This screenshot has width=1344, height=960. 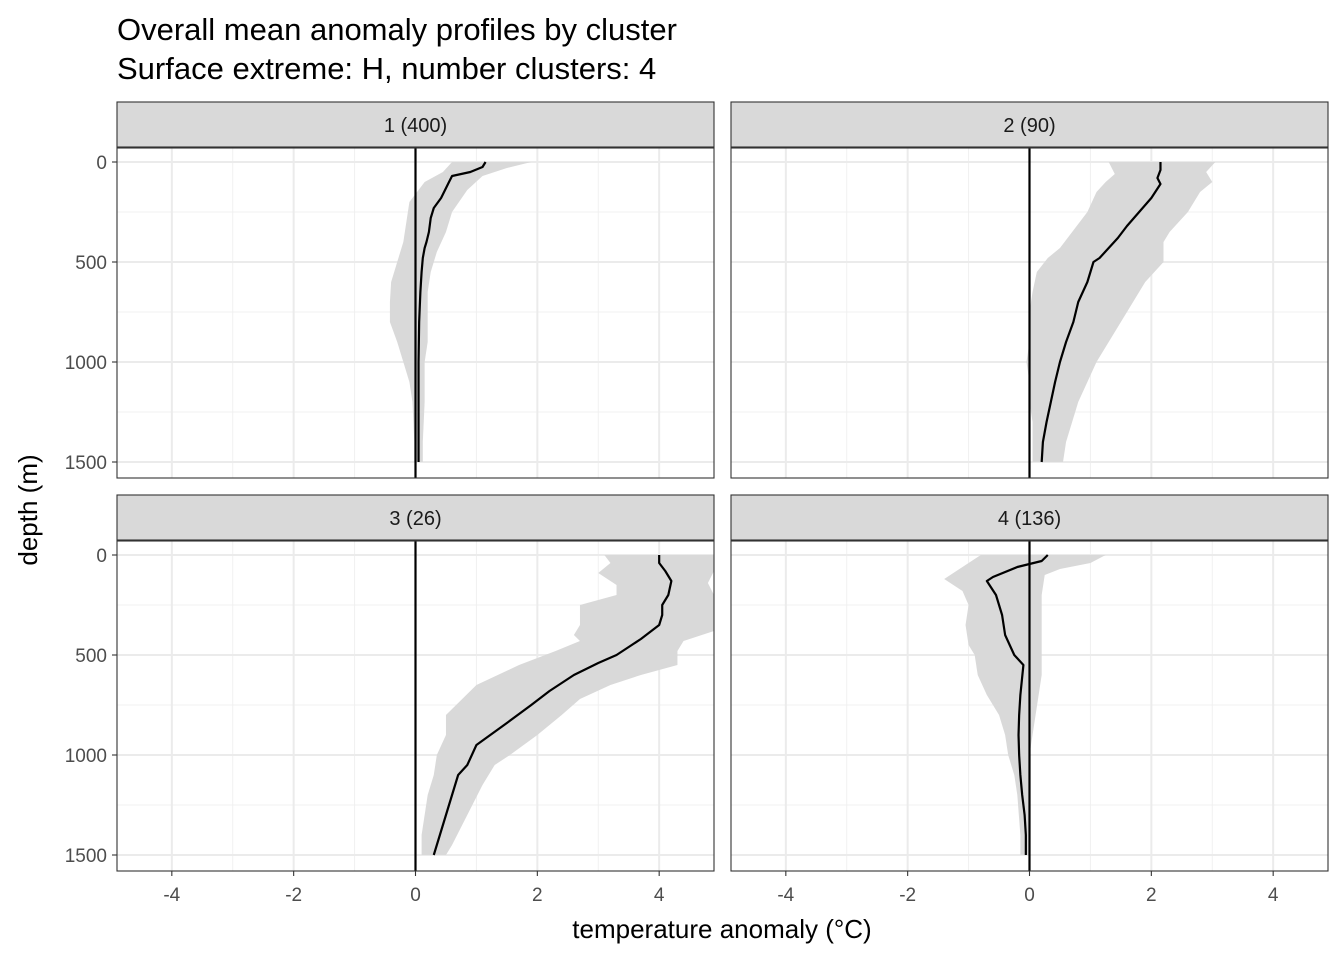 I want to click on facet-label: 4 (136), so click(x=1029, y=519).